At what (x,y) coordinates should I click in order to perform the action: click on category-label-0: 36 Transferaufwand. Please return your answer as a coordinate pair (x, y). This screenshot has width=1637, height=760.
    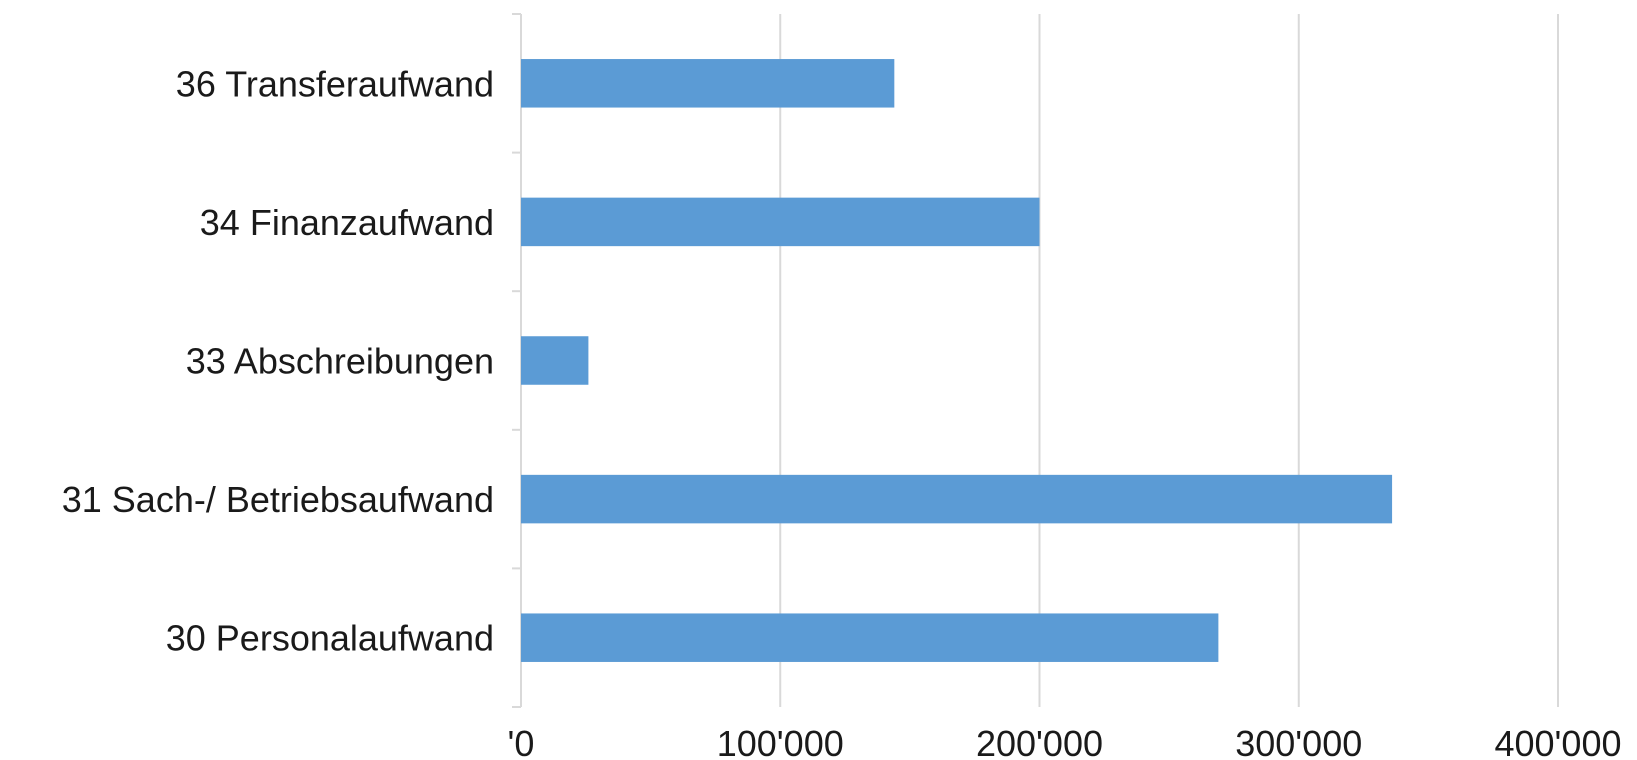
    Looking at the image, I should click on (335, 83).